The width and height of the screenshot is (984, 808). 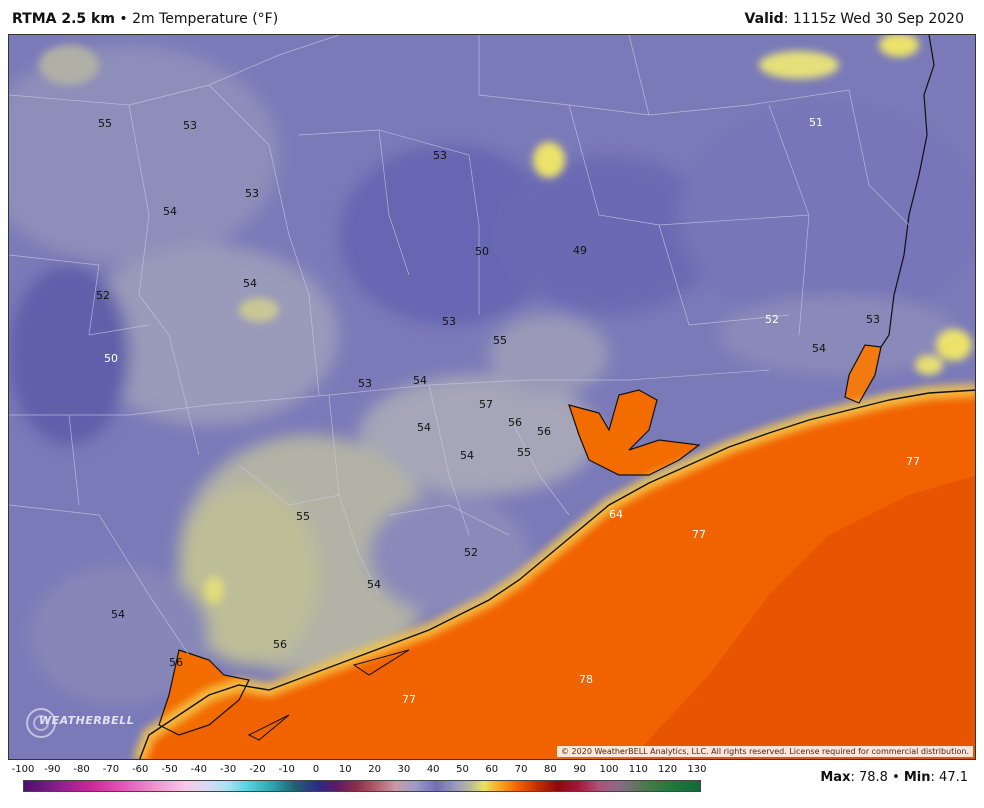 I want to click on max-label: Max, so click(x=835, y=777).